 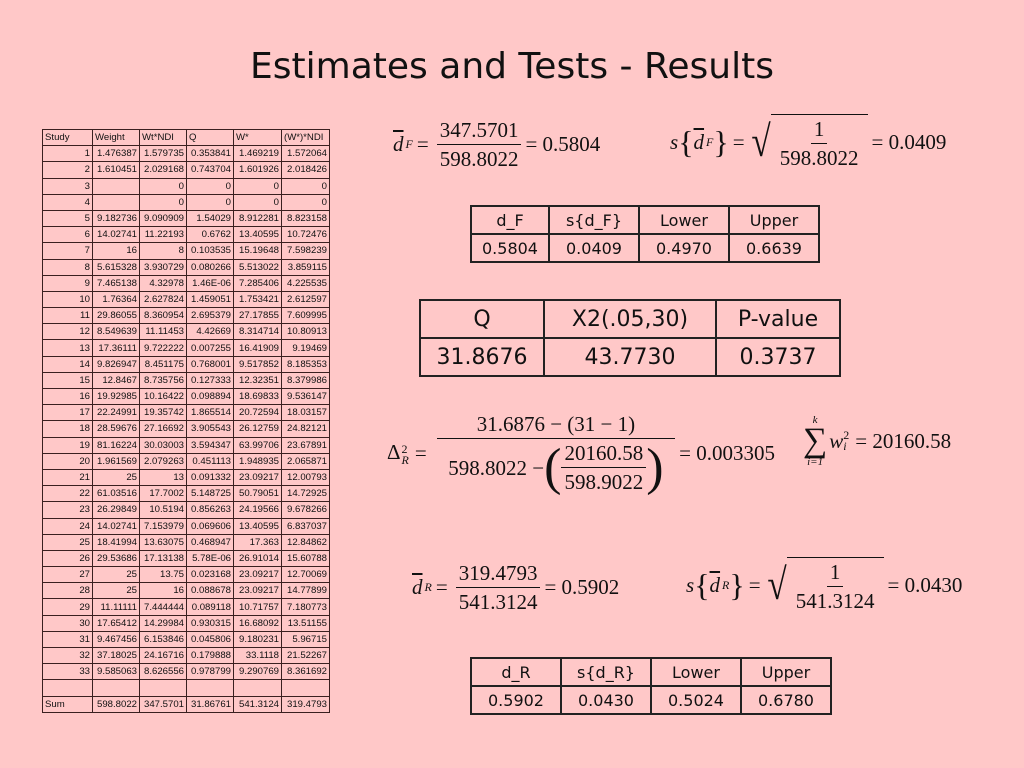 What do you see at coordinates (210, 348) in the screenshot?
I see `table-cell: 0.007255` at bounding box center [210, 348].